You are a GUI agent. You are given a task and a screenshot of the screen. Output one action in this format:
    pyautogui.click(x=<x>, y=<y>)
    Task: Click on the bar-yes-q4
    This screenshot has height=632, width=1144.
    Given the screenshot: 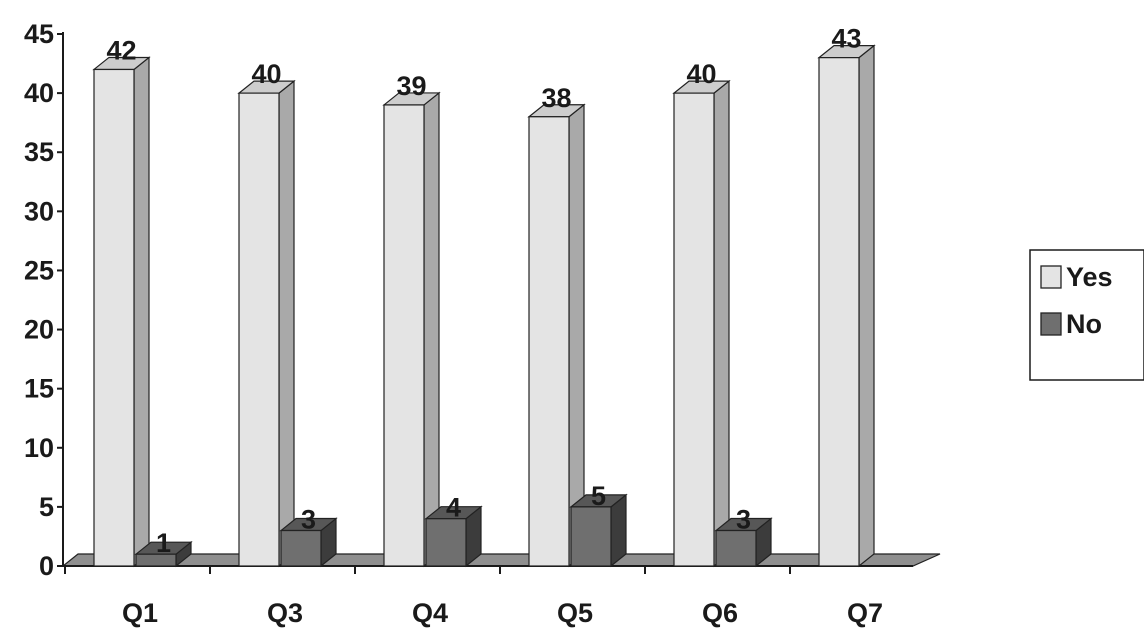 What is the action you would take?
    pyautogui.click(x=411, y=329)
    